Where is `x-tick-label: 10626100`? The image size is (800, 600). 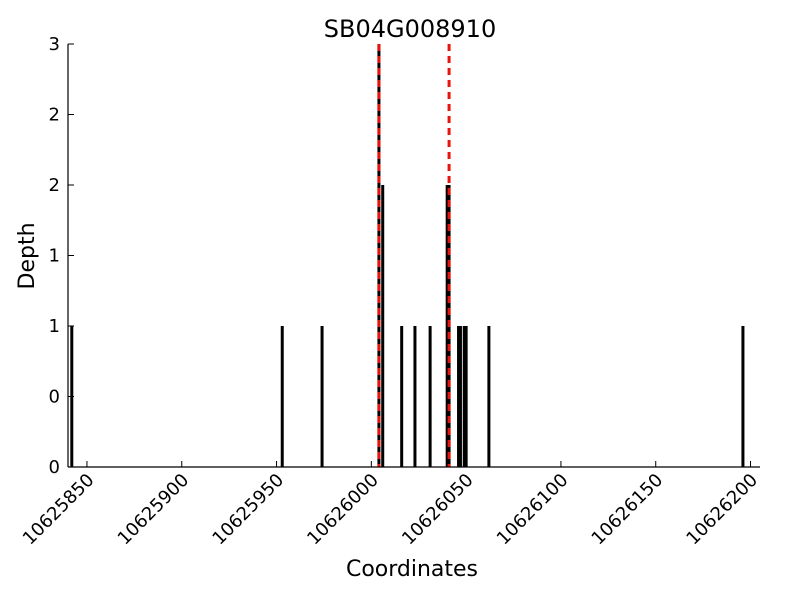
x-tick-label: 10626100 is located at coordinates (533, 510).